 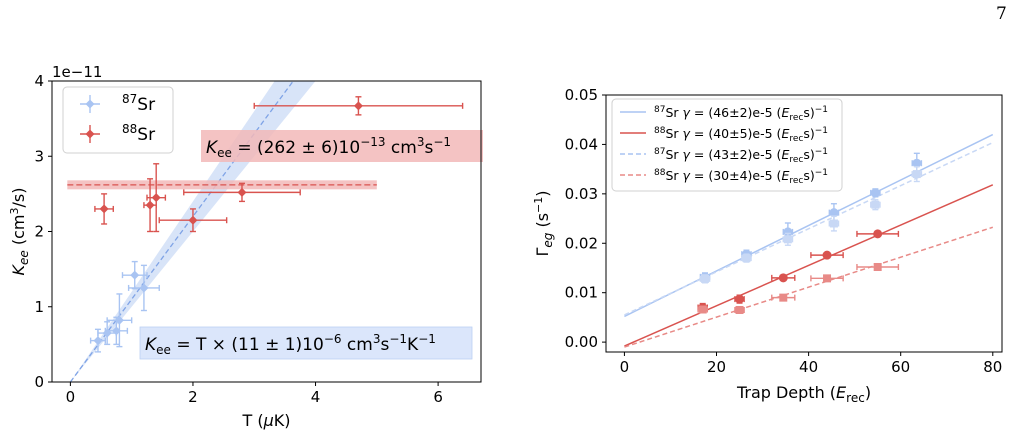 I want to click on sr88-annotation-box, so click(x=342, y=146).